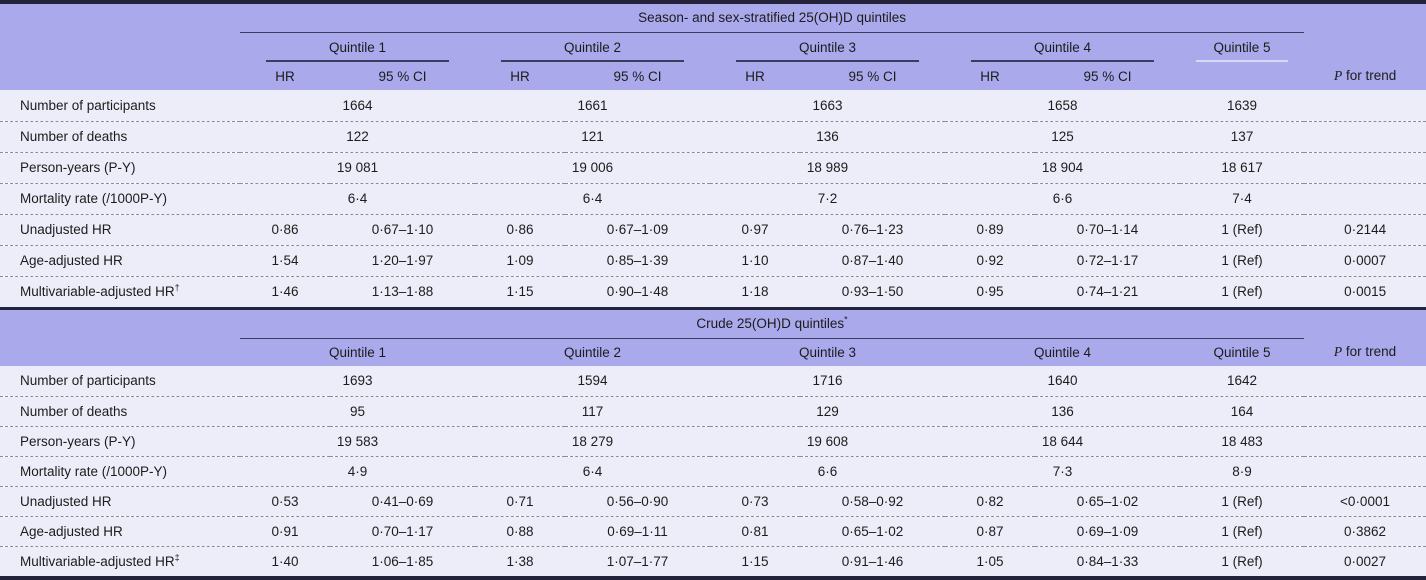 The width and height of the screenshot is (1426, 580). I want to click on hr-cell: 0·87, so click(990, 531).